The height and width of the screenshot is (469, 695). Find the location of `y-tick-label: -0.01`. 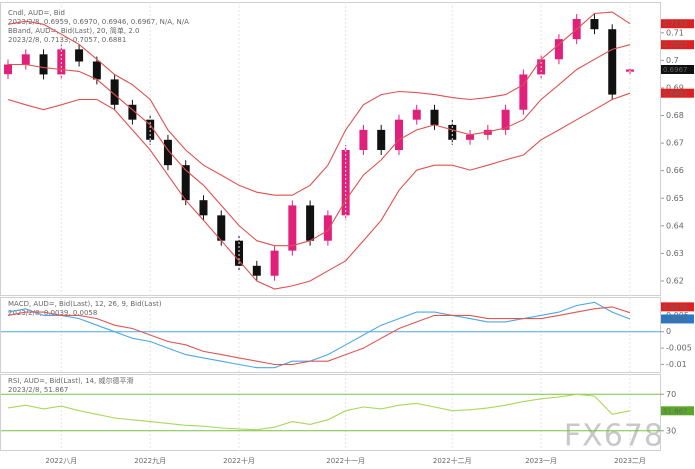

y-tick-label: -0.01 is located at coordinates (676, 364).